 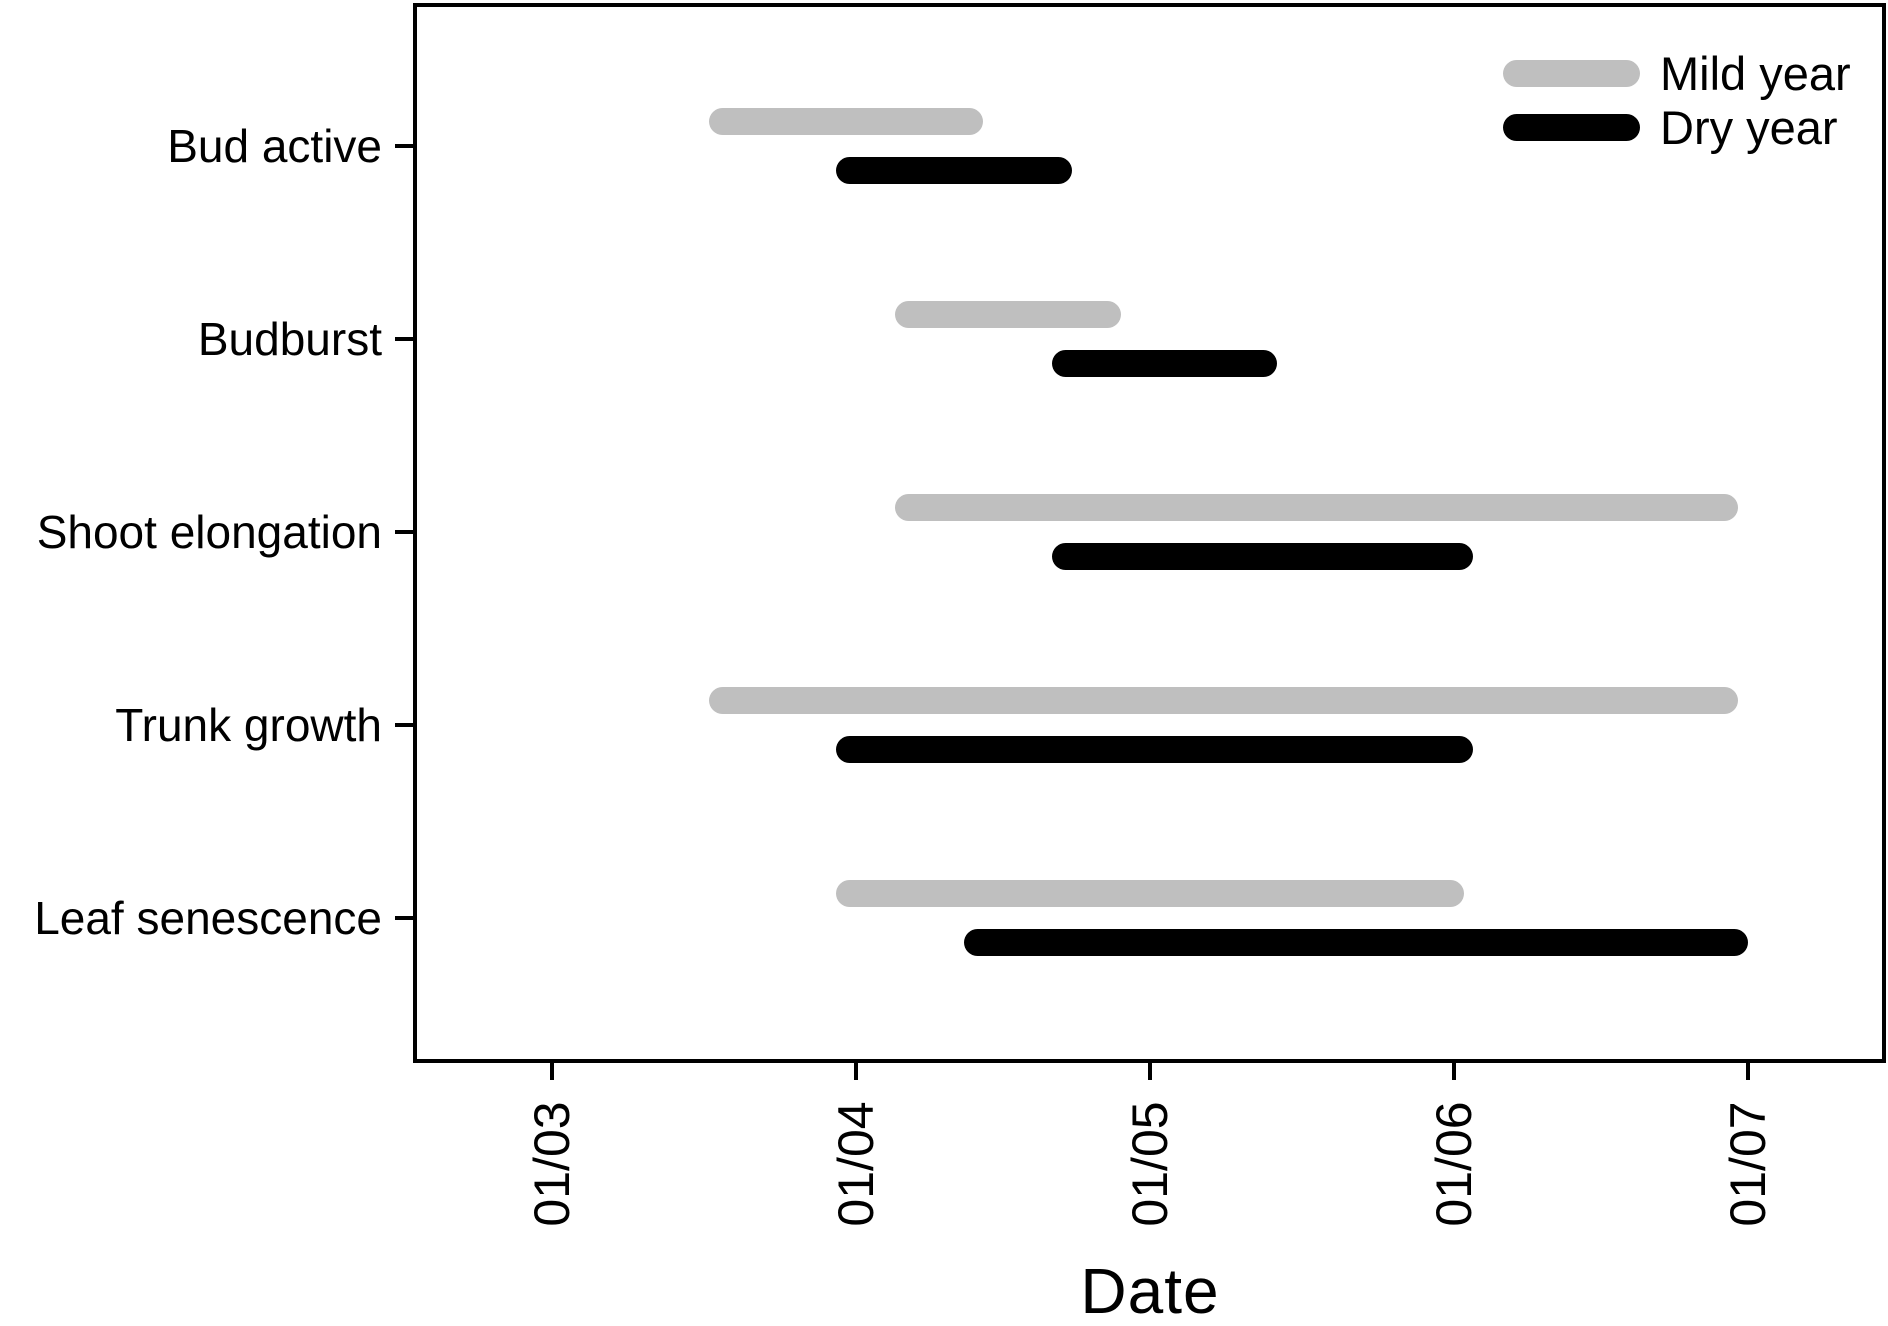 What do you see at coordinates (856, 1164) in the screenshot?
I see `x-axis-tick-label-01-04: 01/04` at bounding box center [856, 1164].